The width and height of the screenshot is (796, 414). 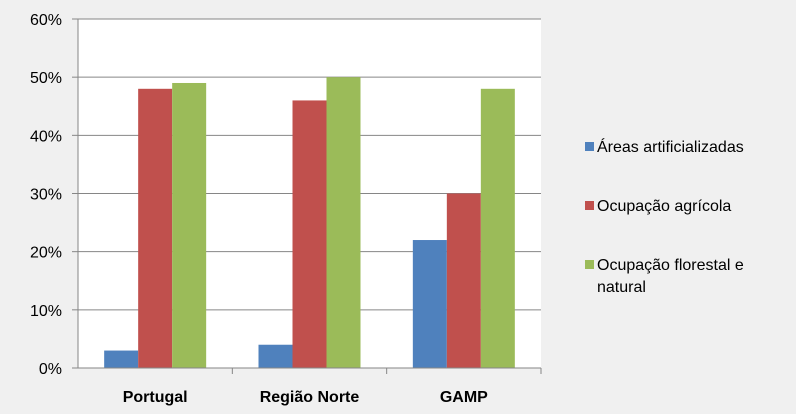 What do you see at coordinates (155, 397) in the screenshot?
I see `x-category-label: Portugal` at bounding box center [155, 397].